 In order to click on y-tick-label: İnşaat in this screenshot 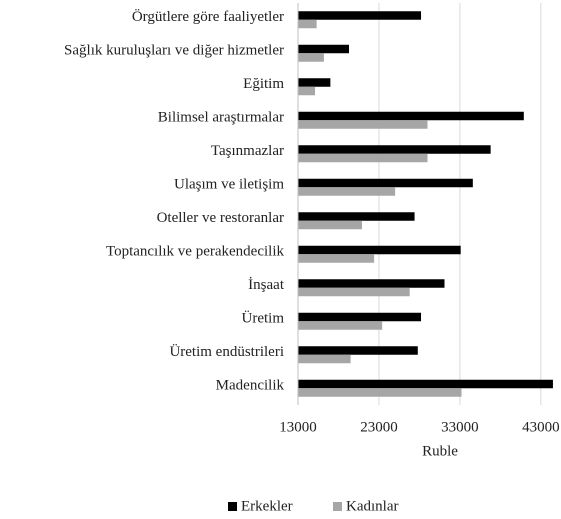, I will do `click(266, 285)`.